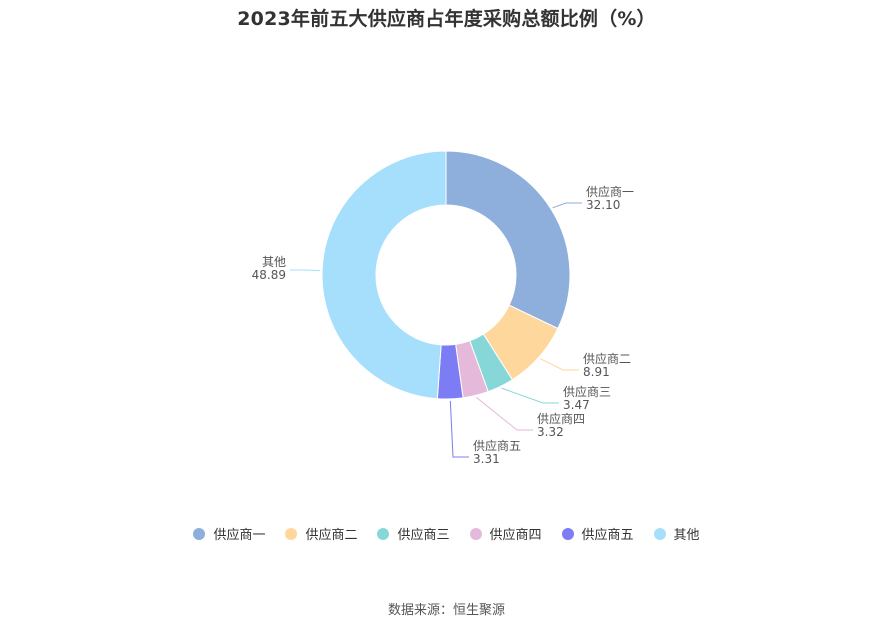 The width and height of the screenshot is (893, 629). What do you see at coordinates (607, 535) in the screenshot?
I see `legend-label: 供应商五` at bounding box center [607, 535].